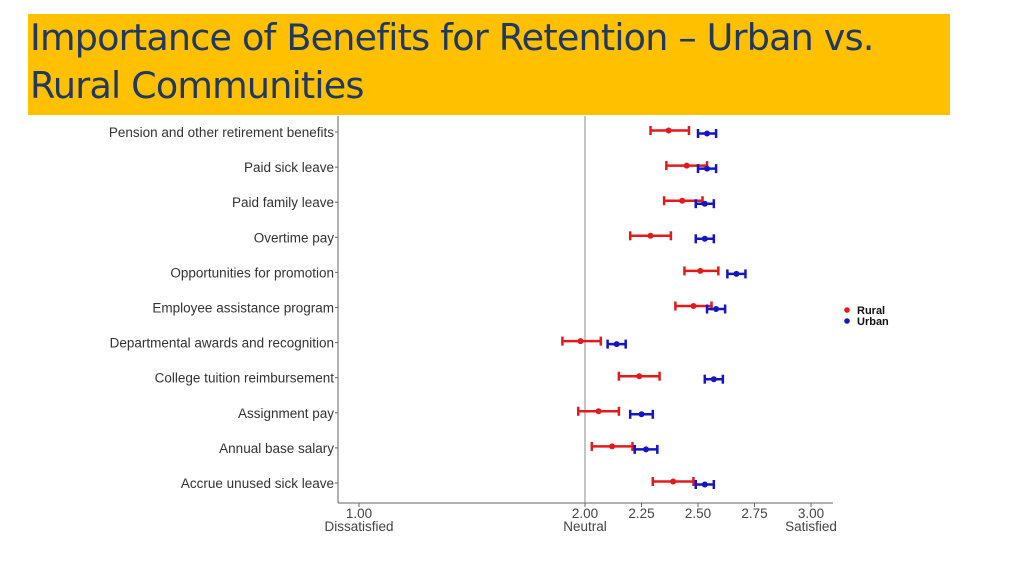 Image resolution: width=1024 pixels, height=576 pixels. What do you see at coordinates (811, 513) in the screenshot?
I see `x-tick-label: 3.00` at bounding box center [811, 513].